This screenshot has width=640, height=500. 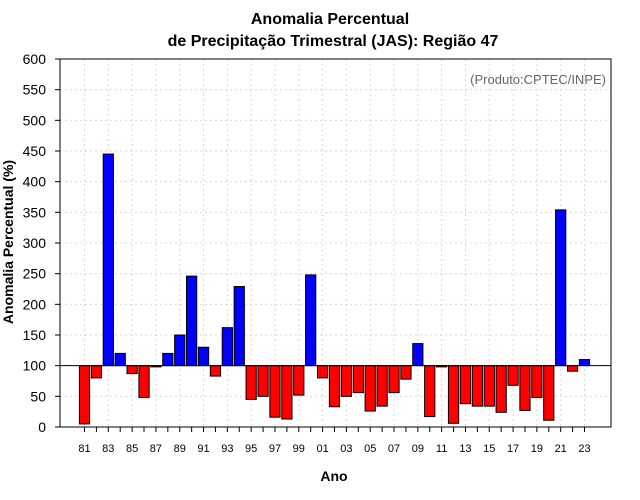 What do you see at coordinates (84, 449) in the screenshot?
I see `x-tick-label-81: 81` at bounding box center [84, 449].